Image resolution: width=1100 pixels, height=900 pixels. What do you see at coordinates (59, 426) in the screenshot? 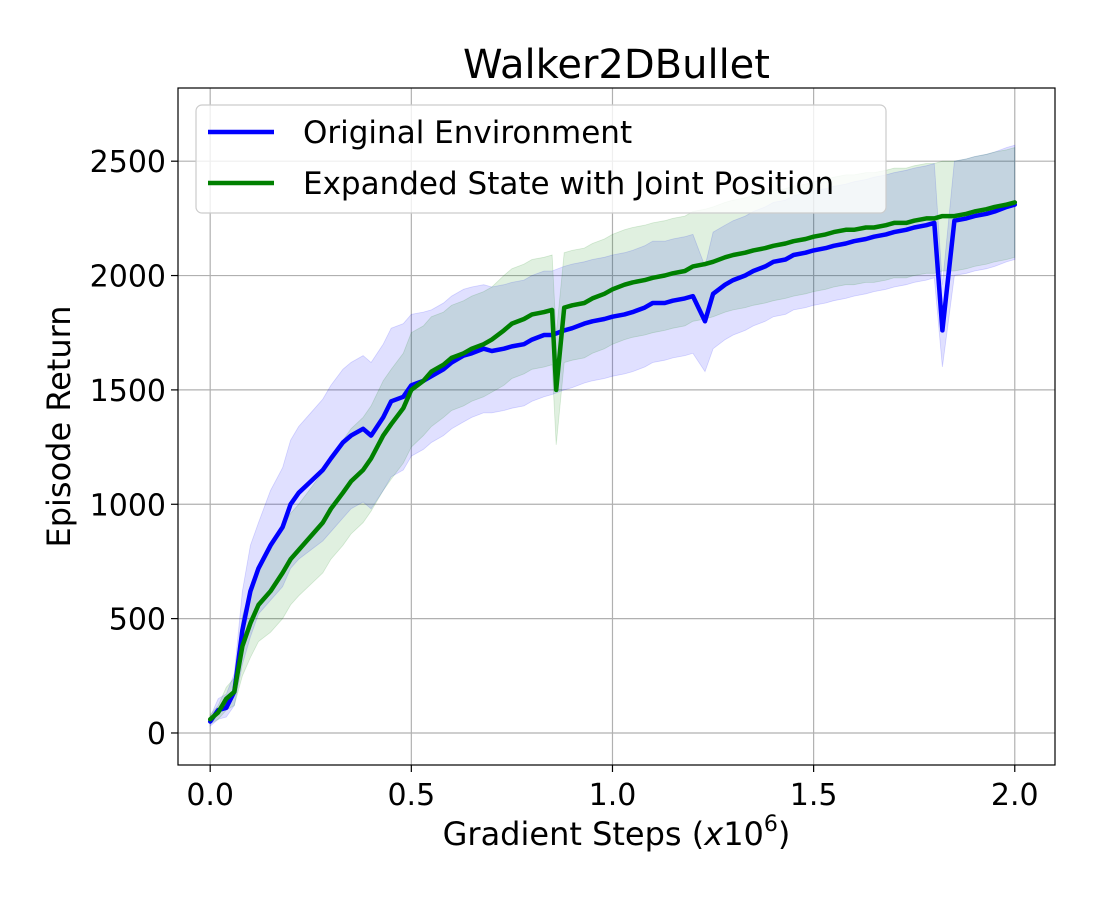
I see `y-axis-label: Episode Return` at bounding box center [59, 426].